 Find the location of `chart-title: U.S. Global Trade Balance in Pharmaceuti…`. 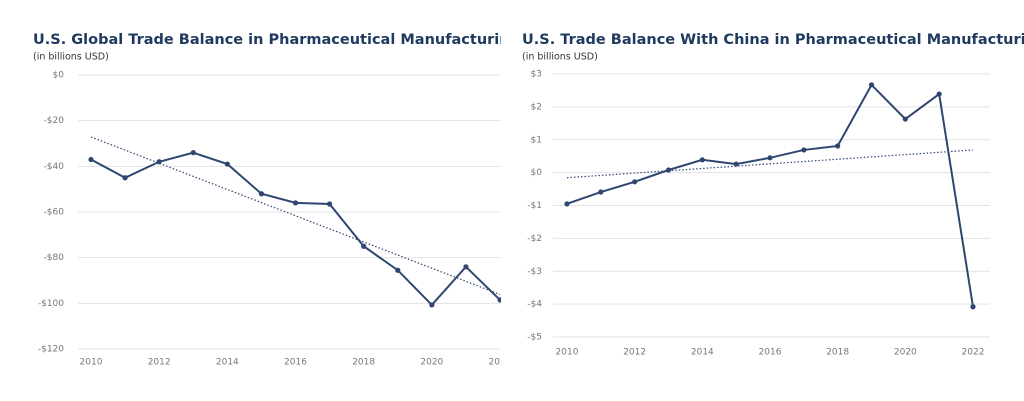

chart-title: U.S. Global Trade Balance in Pharmaceuti… is located at coordinates (325, 40).